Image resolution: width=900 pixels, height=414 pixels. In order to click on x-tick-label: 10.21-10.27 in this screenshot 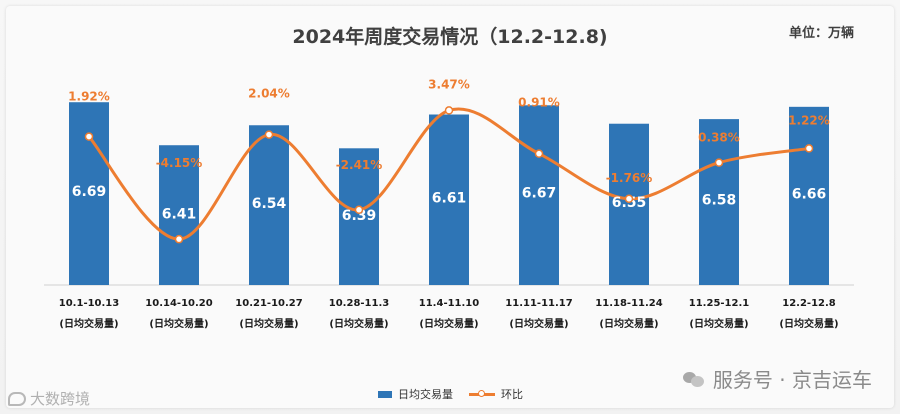, I will do `click(268, 303)`.